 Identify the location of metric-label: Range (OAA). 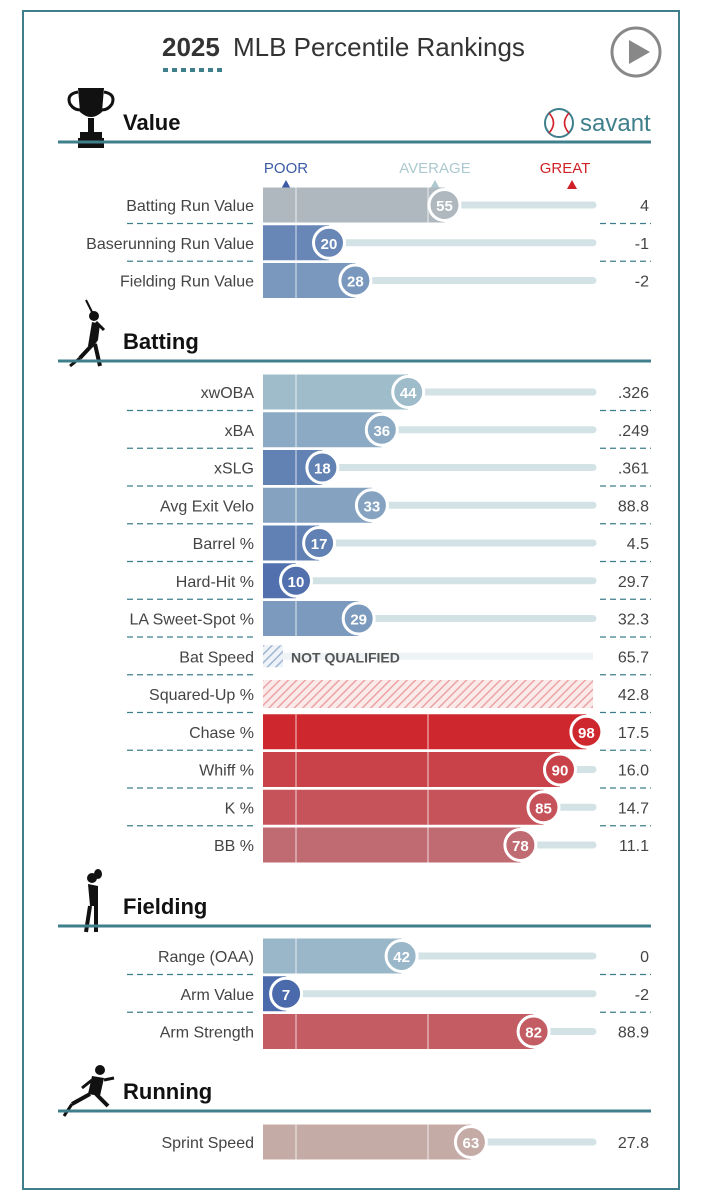
(206, 957).